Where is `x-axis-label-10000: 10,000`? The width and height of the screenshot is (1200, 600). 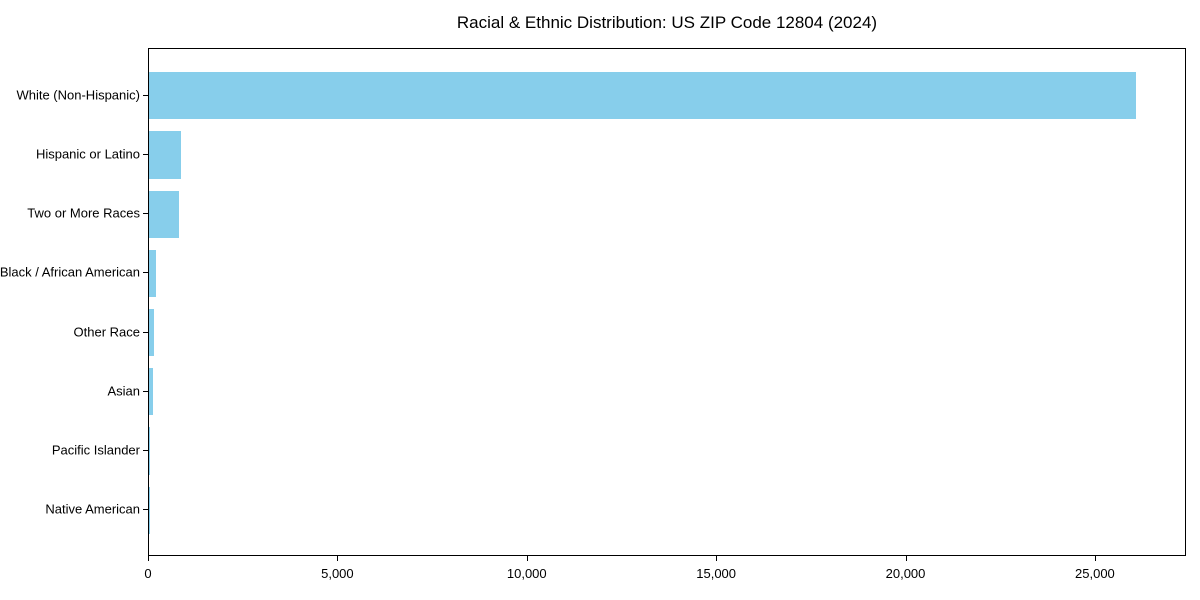 x-axis-label-10000: 10,000 is located at coordinates (526, 573).